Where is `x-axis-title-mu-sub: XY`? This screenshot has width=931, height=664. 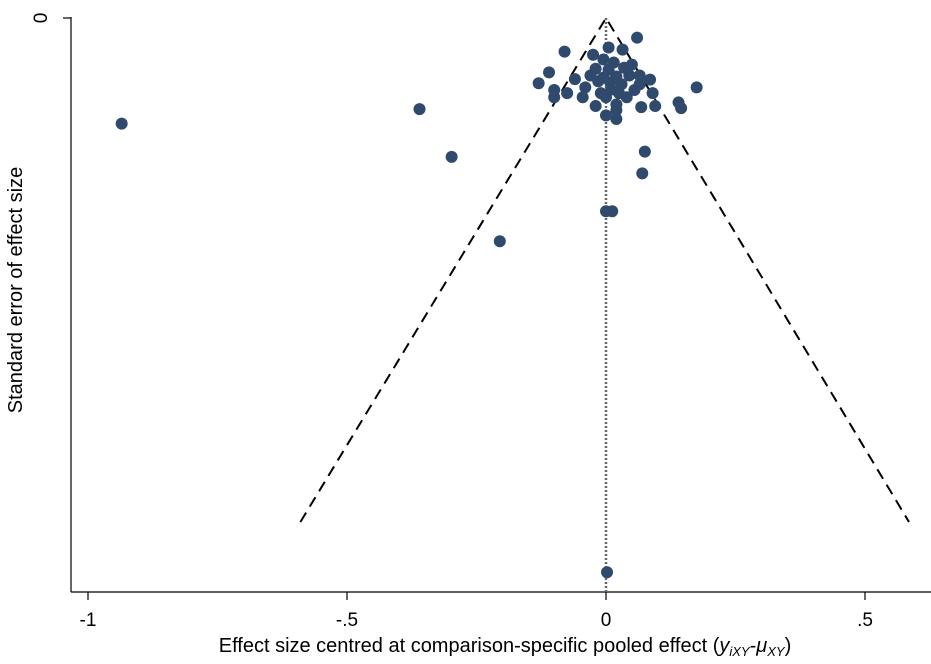
x-axis-title-mu-sub: XY is located at coordinates (776, 651).